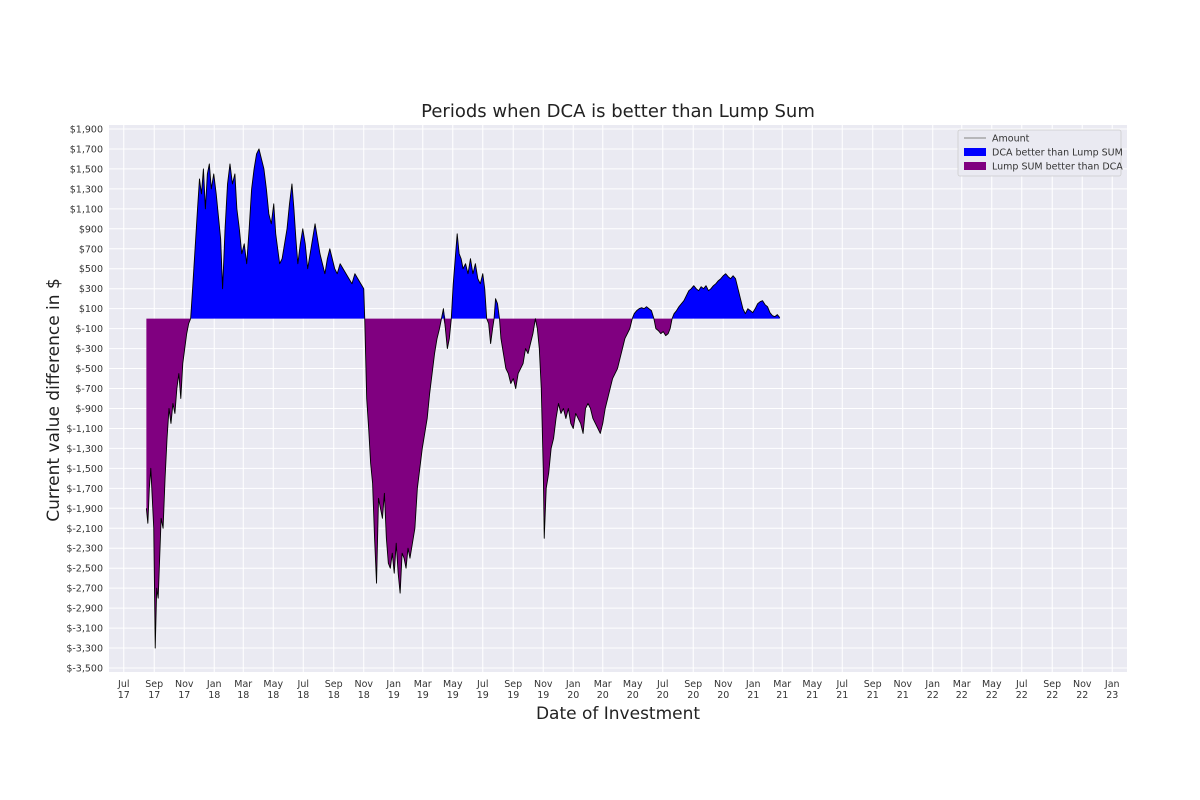 The image size is (1200, 800). I want to click on y-tick-label: $-3,100, so click(84, 629).